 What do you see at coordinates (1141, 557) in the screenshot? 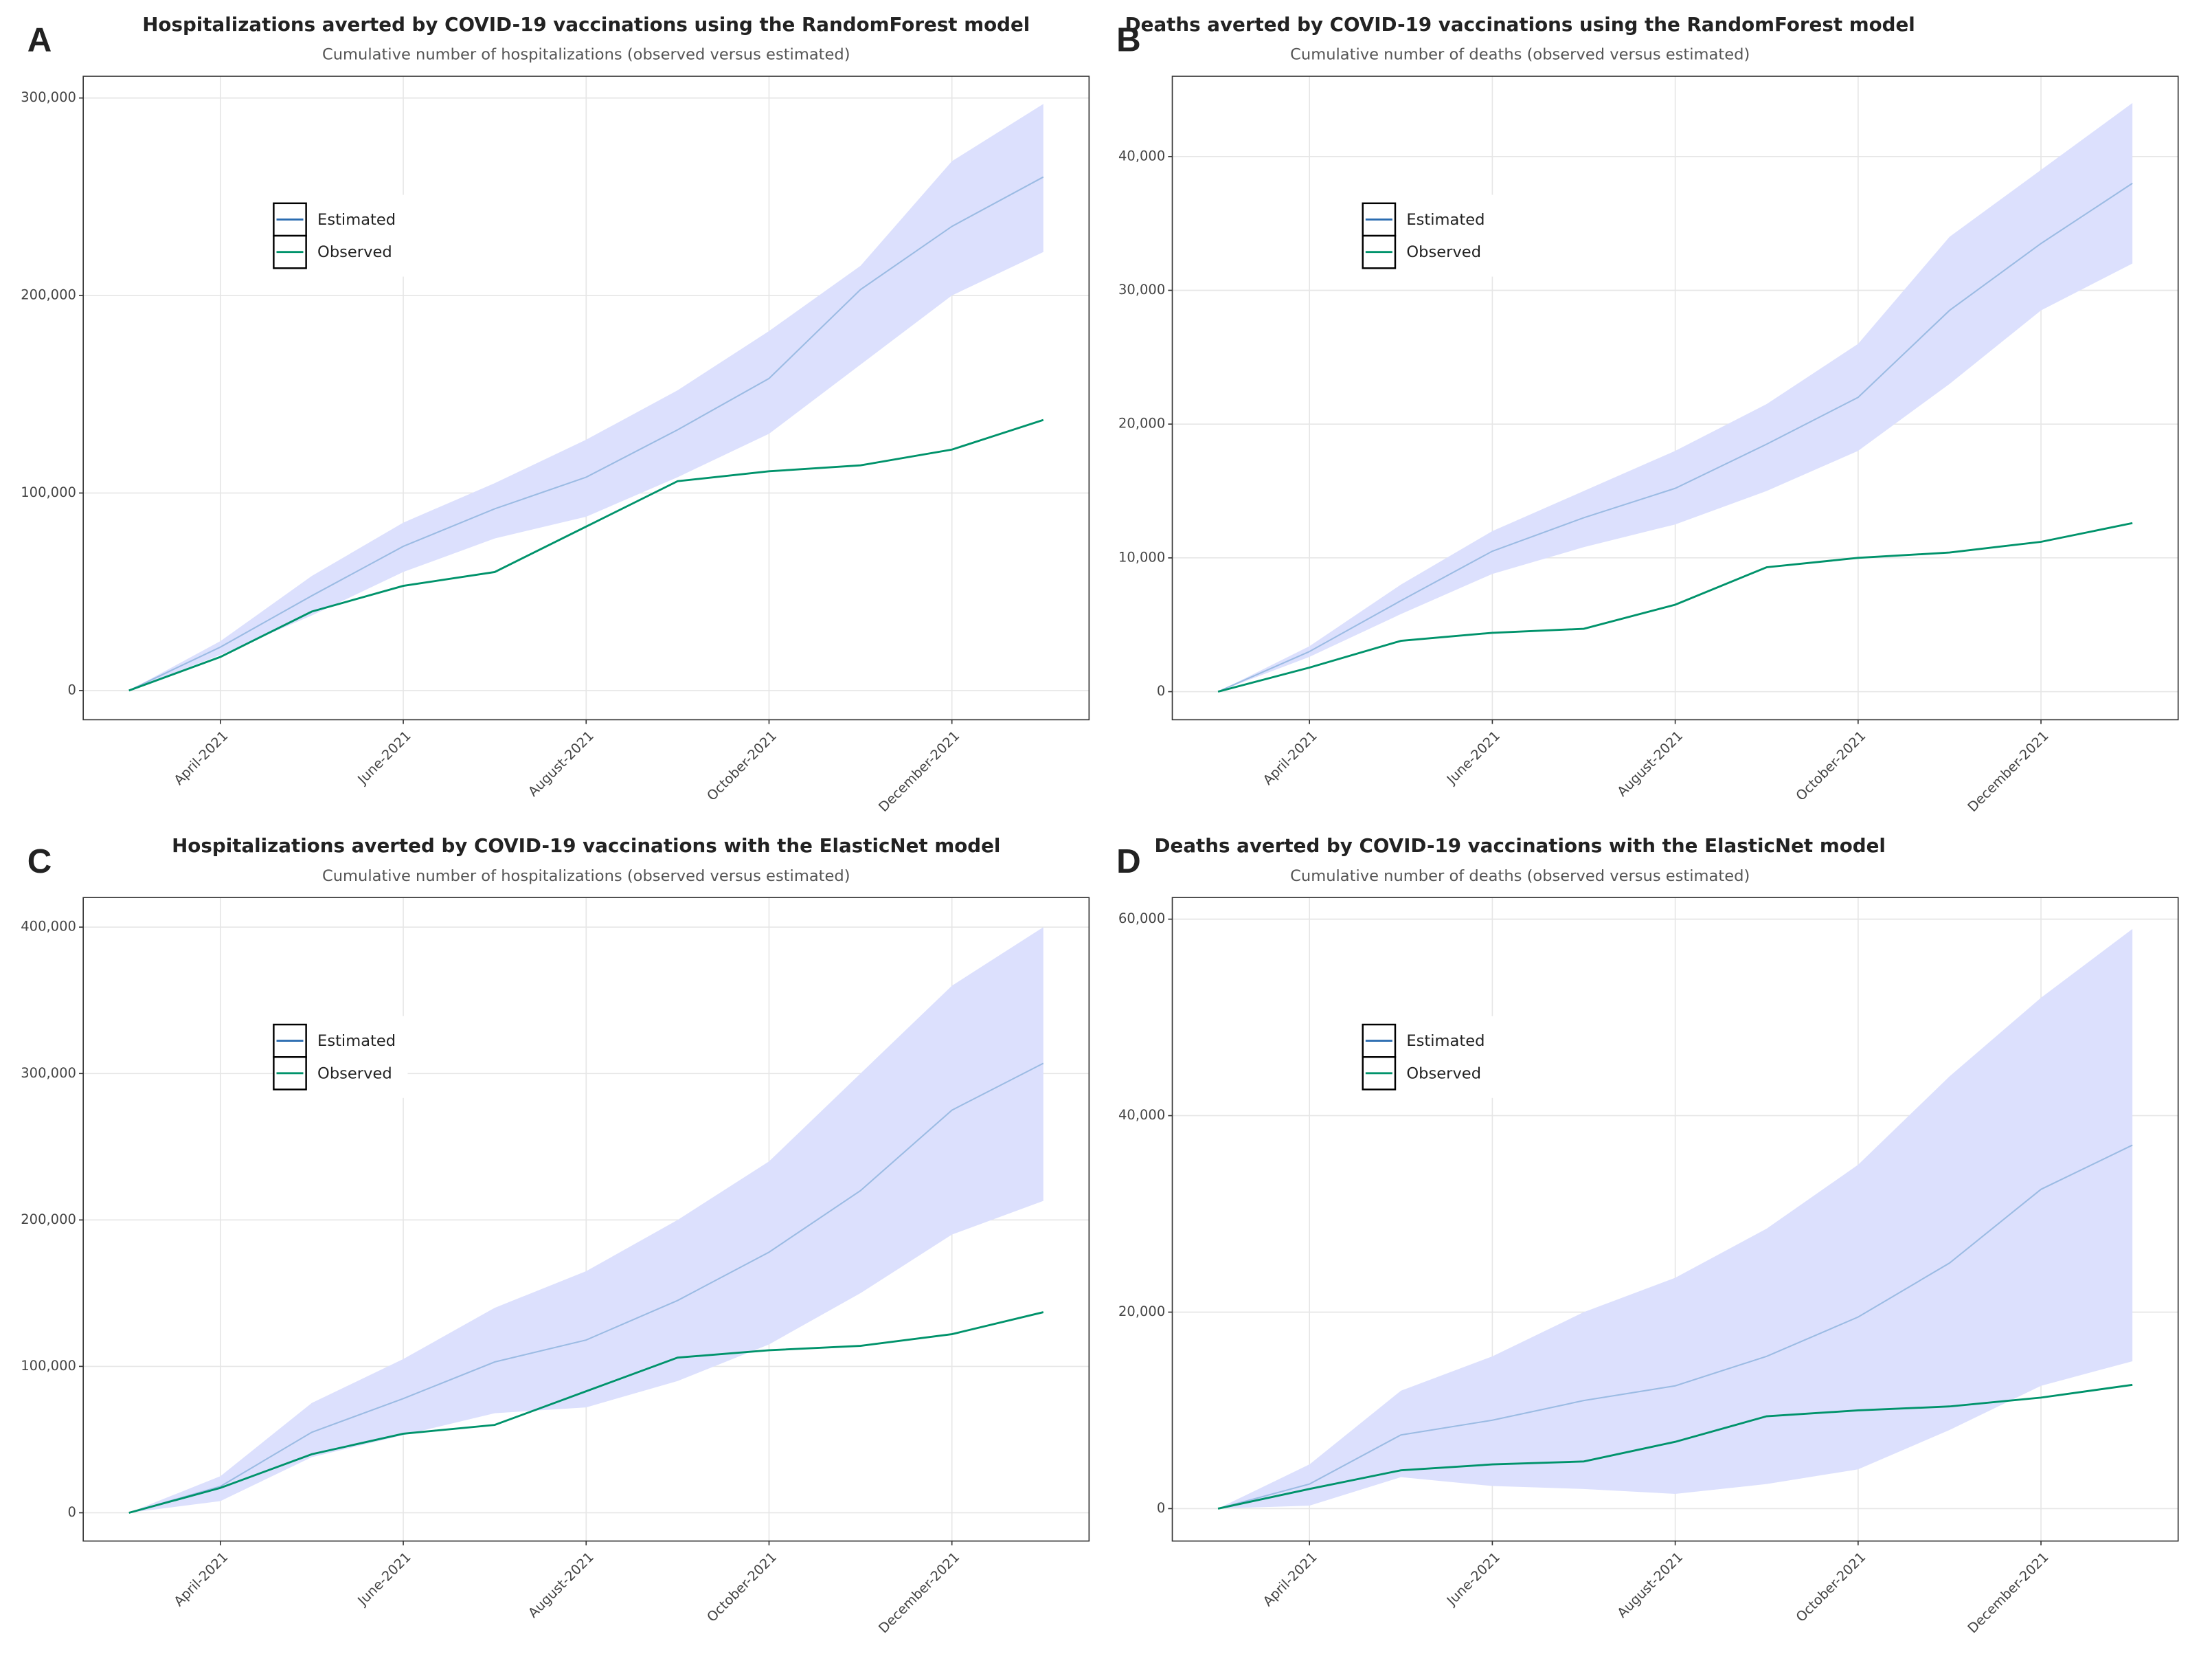
I see `y-tick-label: 10,000` at bounding box center [1141, 557].